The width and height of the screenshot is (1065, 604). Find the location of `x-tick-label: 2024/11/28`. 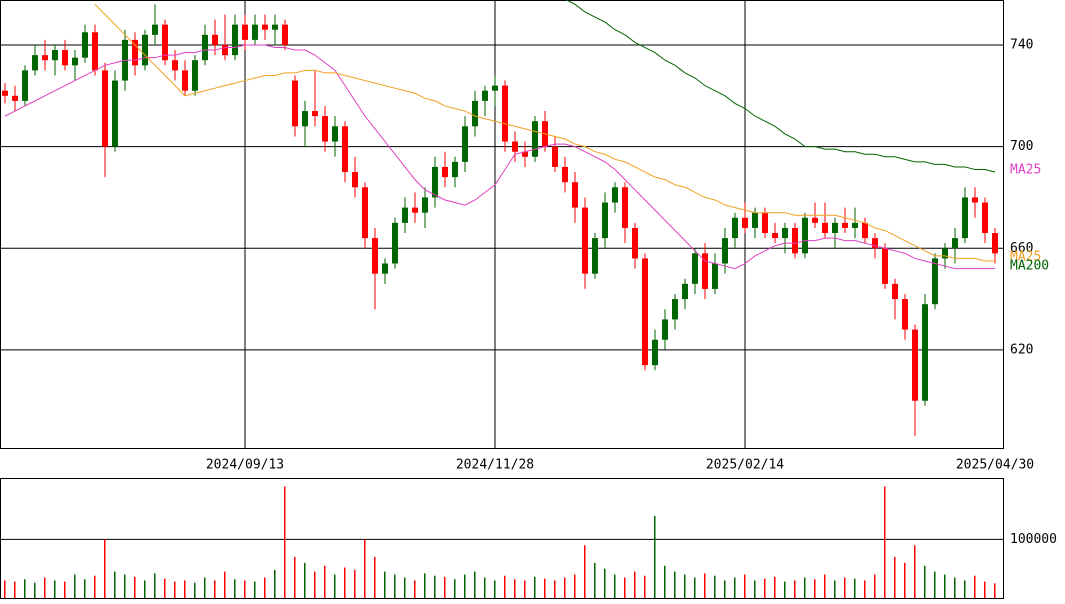

x-tick-label: 2024/11/28 is located at coordinates (495, 465).